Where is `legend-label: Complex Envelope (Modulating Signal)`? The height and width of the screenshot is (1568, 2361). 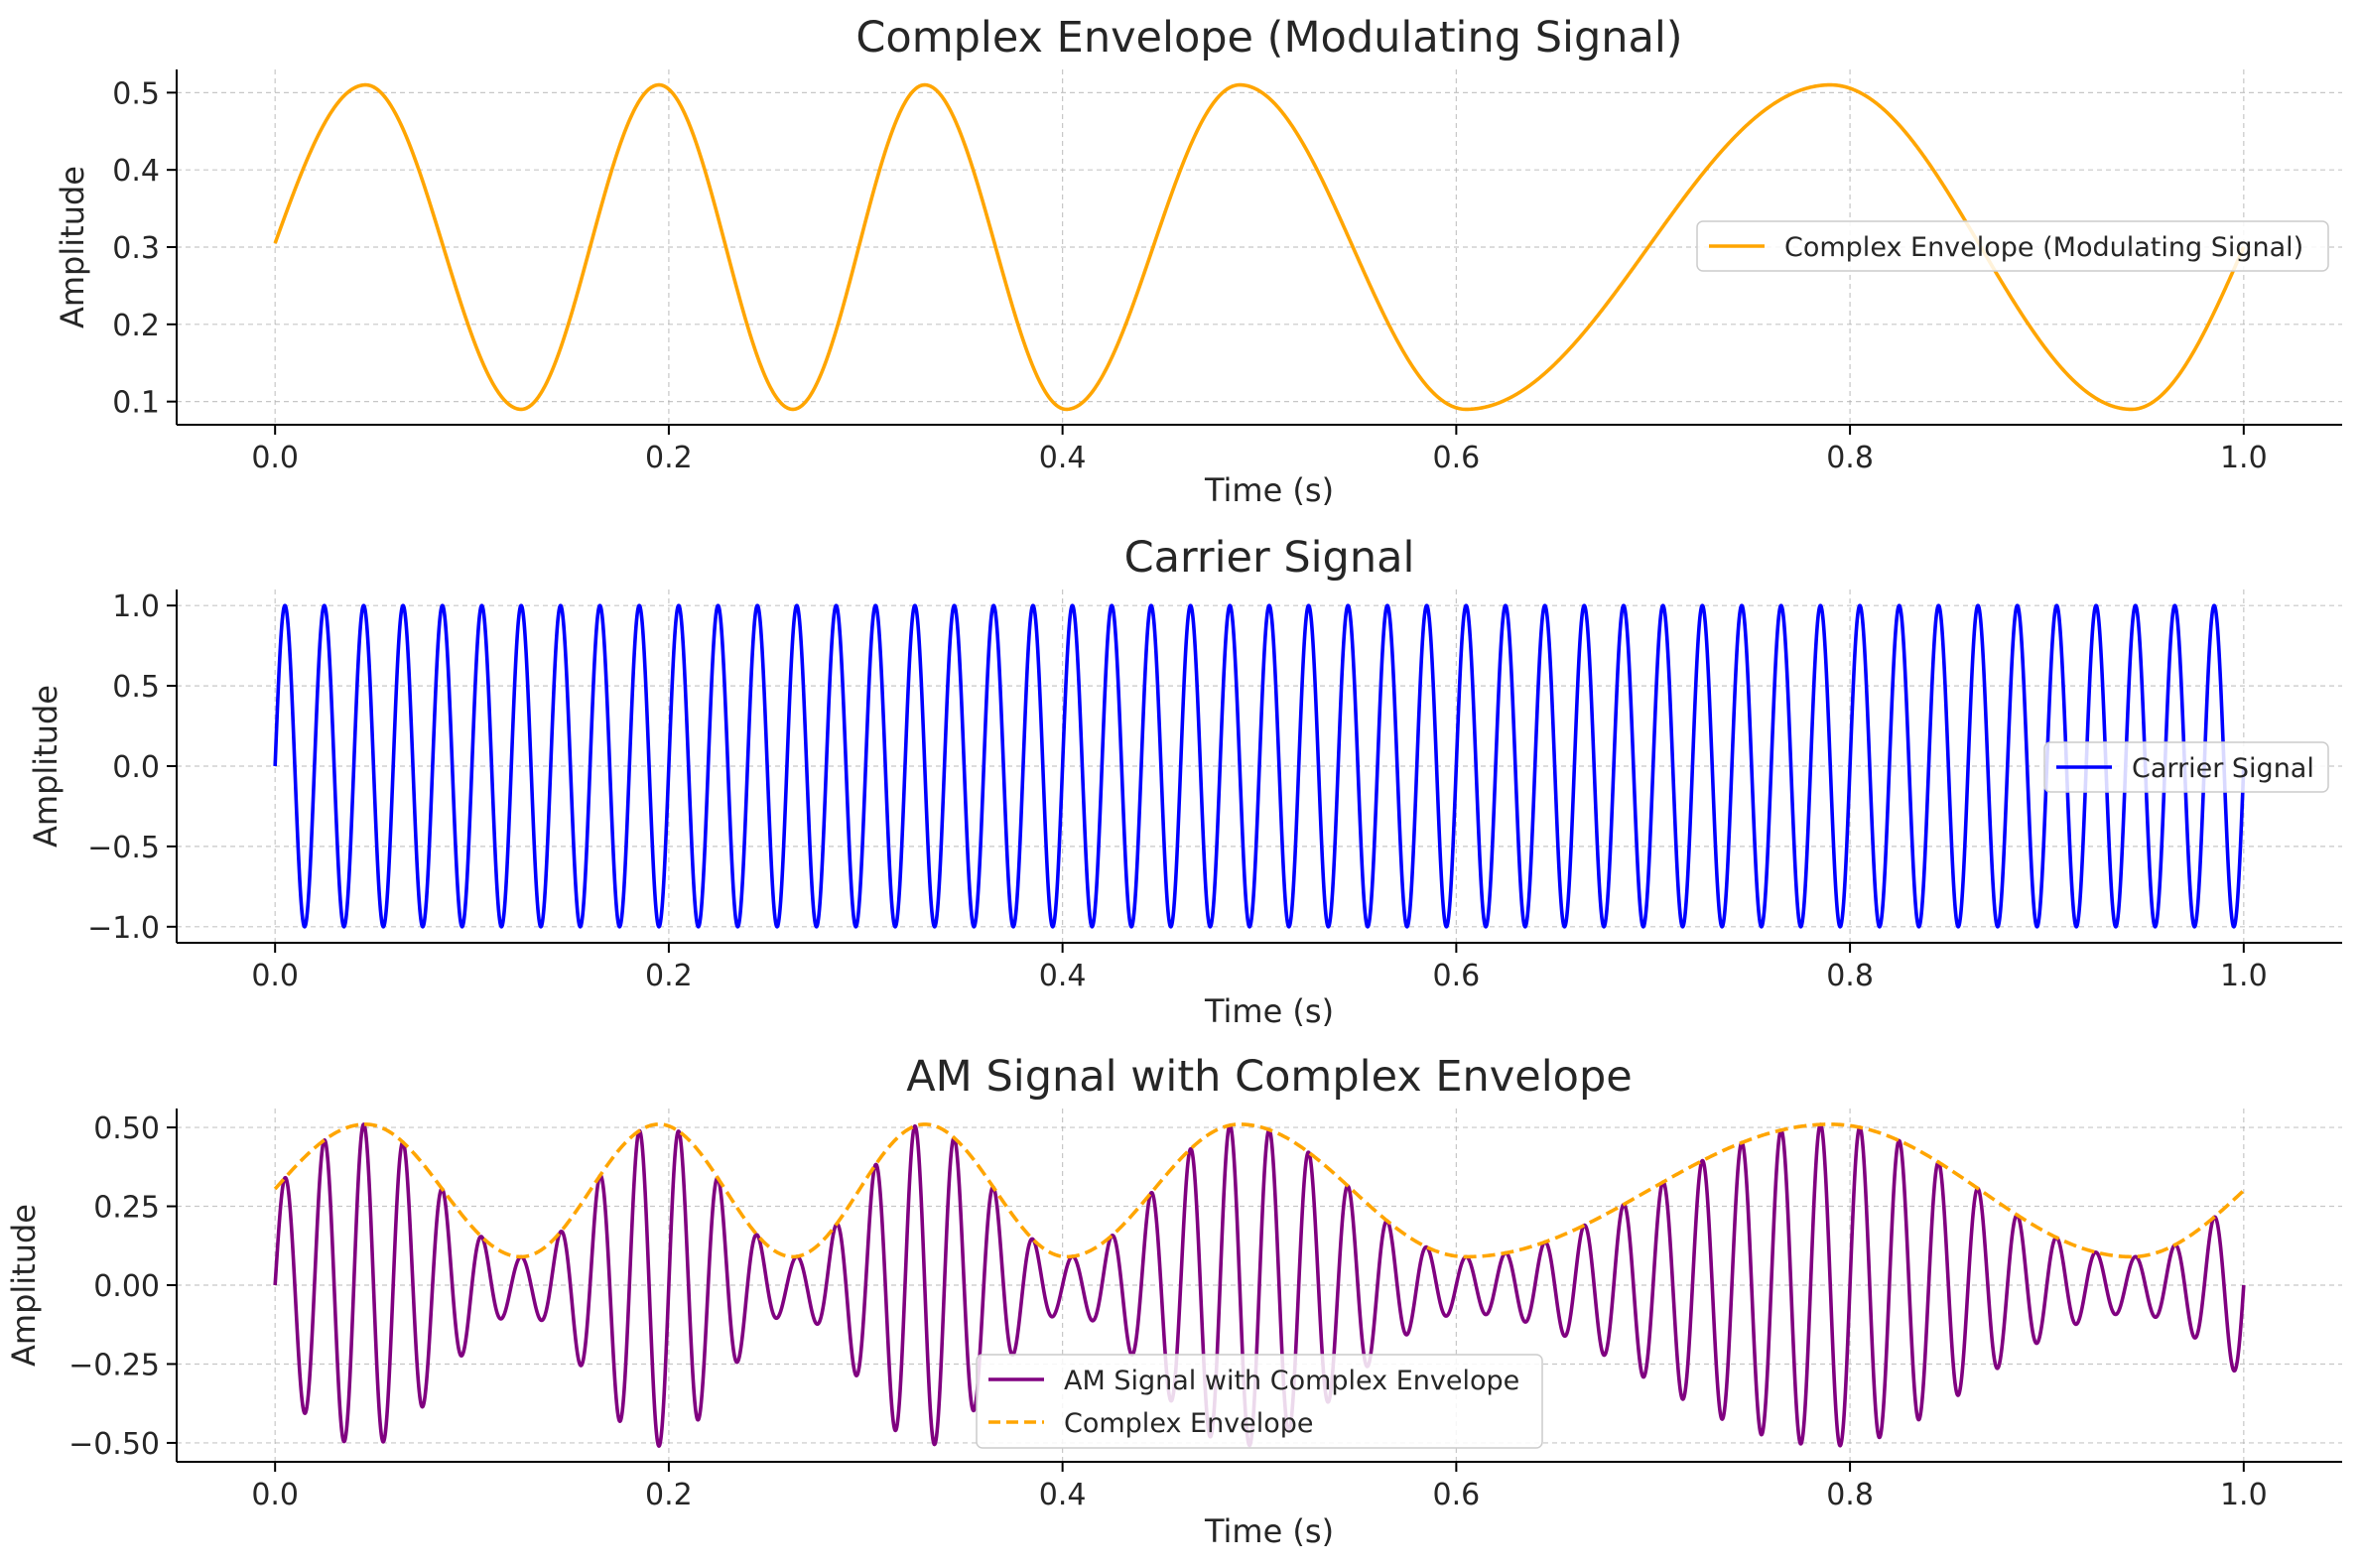
legend-label: Complex Envelope (Modulating Signal) is located at coordinates (2044, 247).